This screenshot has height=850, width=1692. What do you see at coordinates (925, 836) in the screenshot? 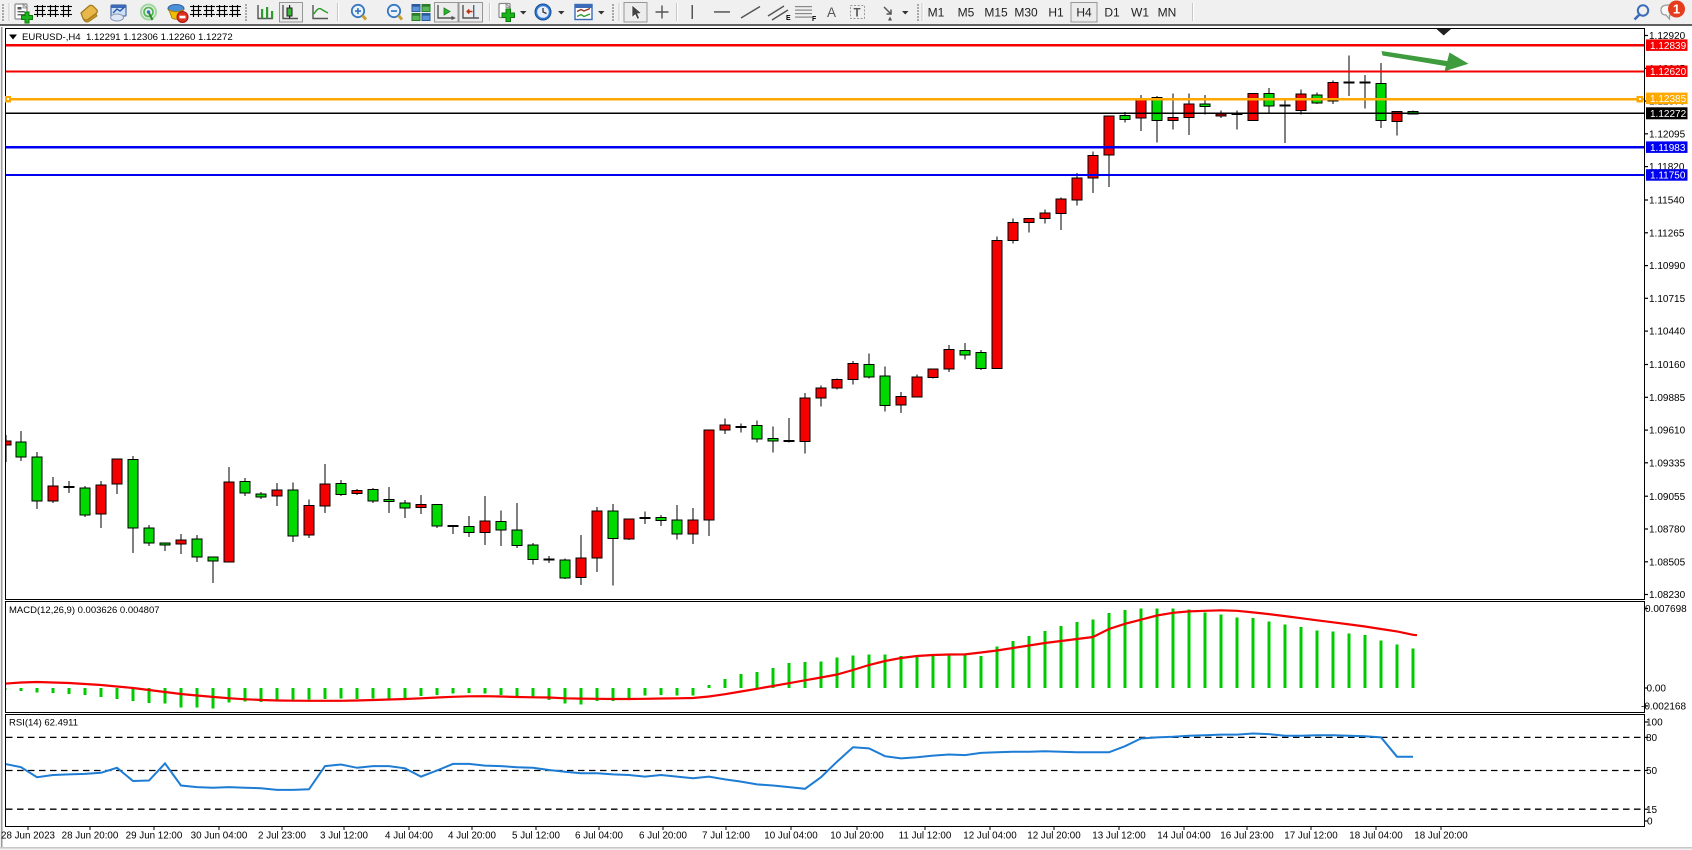
I see `svg-text: 11 Jul 12:00` at bounding box center [925, 836].